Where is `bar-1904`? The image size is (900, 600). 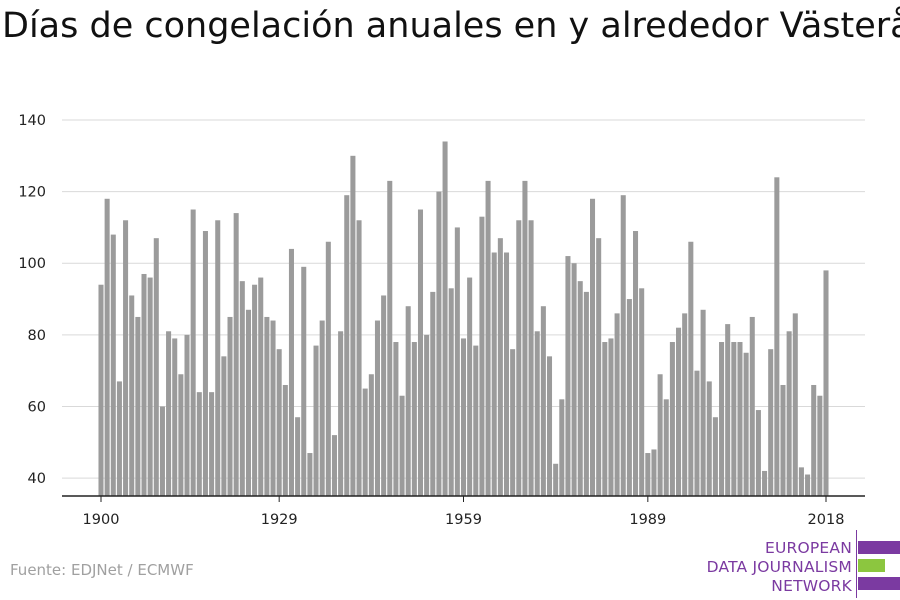 bar-1904 is located at coordinates (126, 358).